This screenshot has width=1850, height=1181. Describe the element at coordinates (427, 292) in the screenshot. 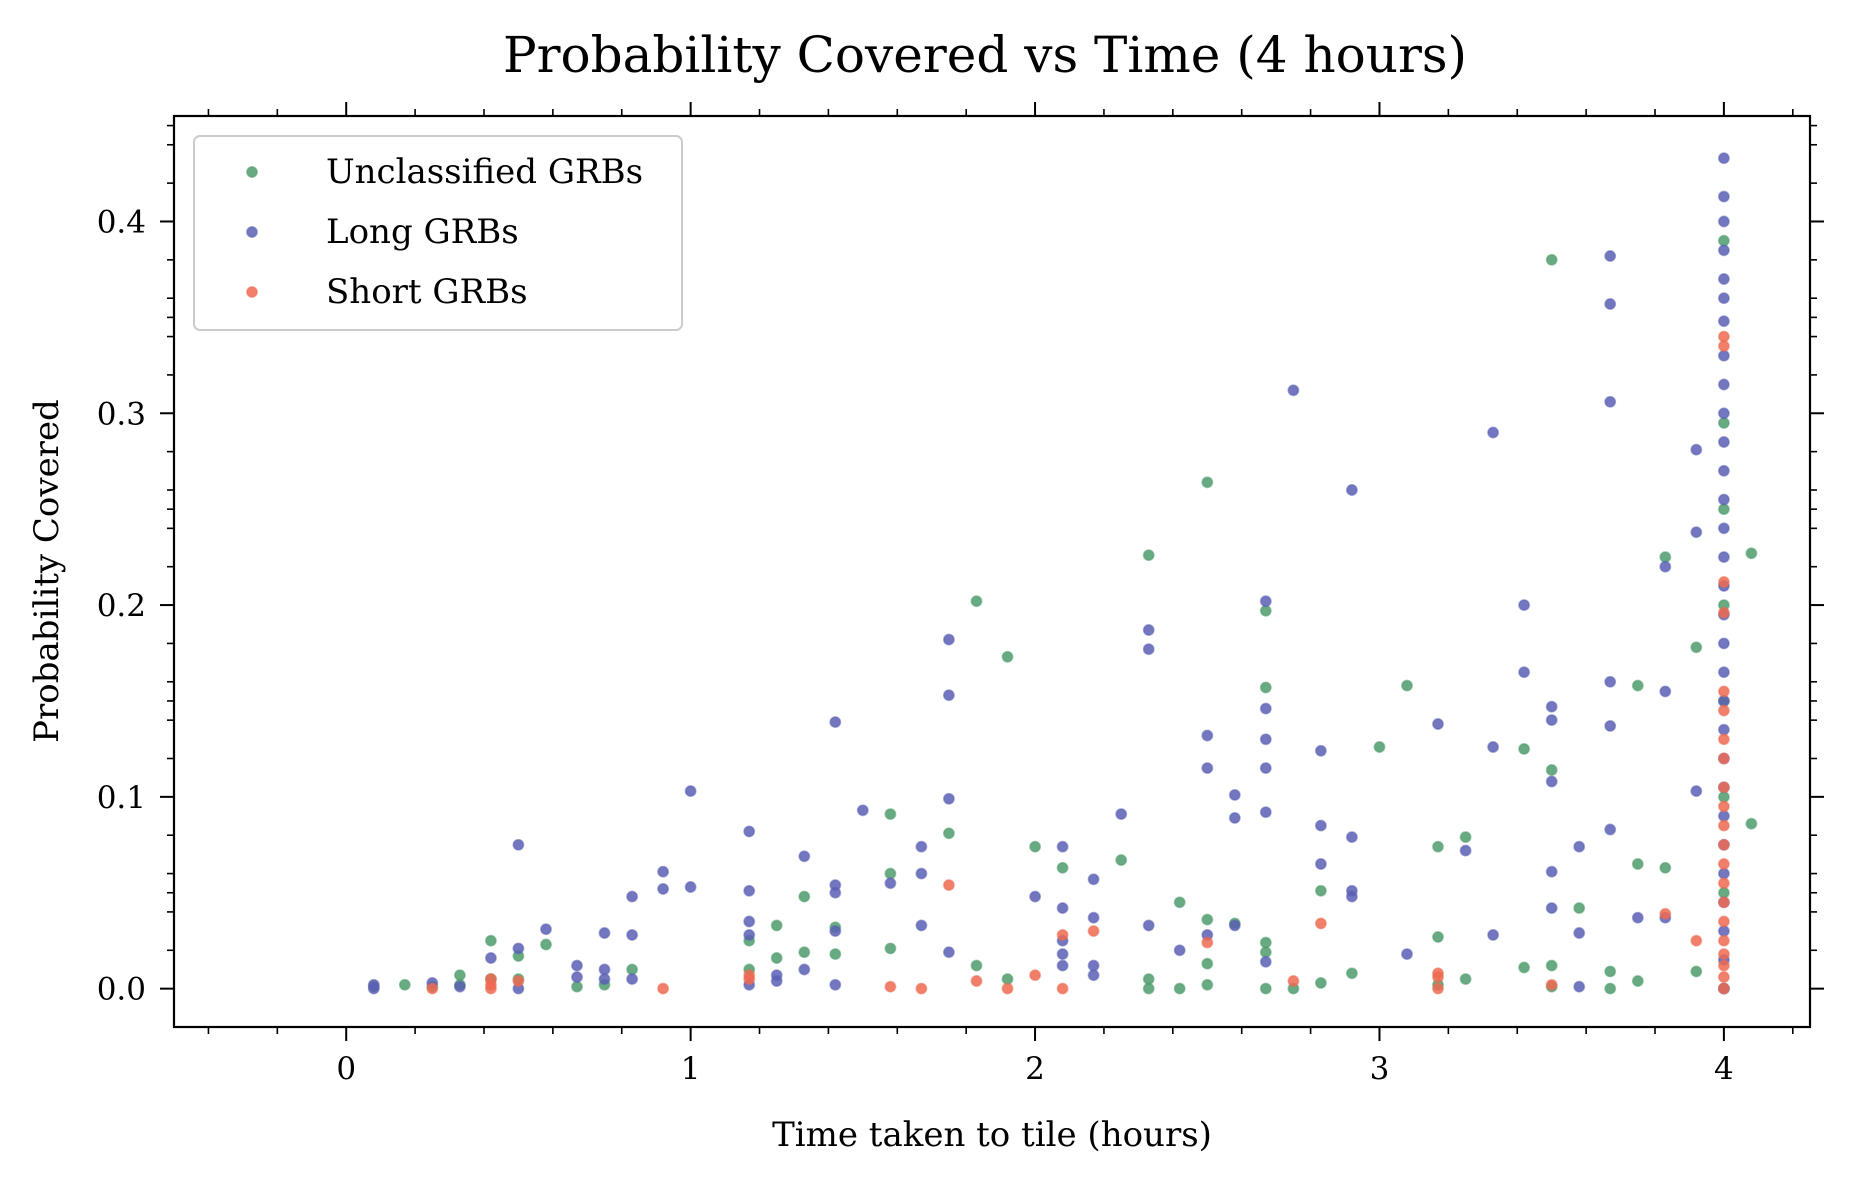

I see `legend-label: Short GRBs` at that location.